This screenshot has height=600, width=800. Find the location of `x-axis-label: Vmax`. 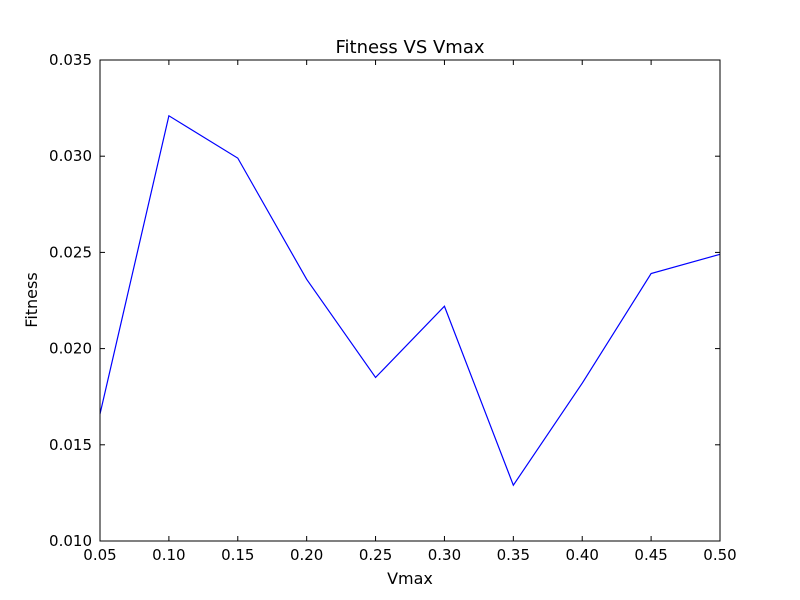

x-axis-label: Vmax is located at coordinates (410, 578).